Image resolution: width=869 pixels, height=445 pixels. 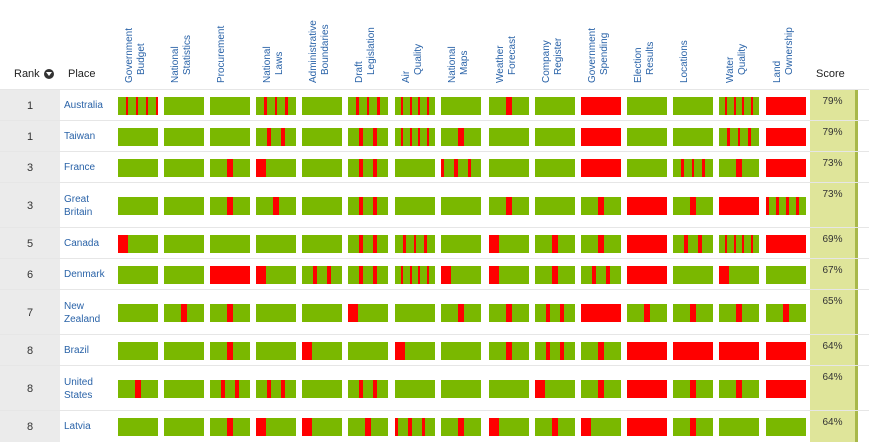 I want to click on place-link: Latvia, so click(x=90, y=426).